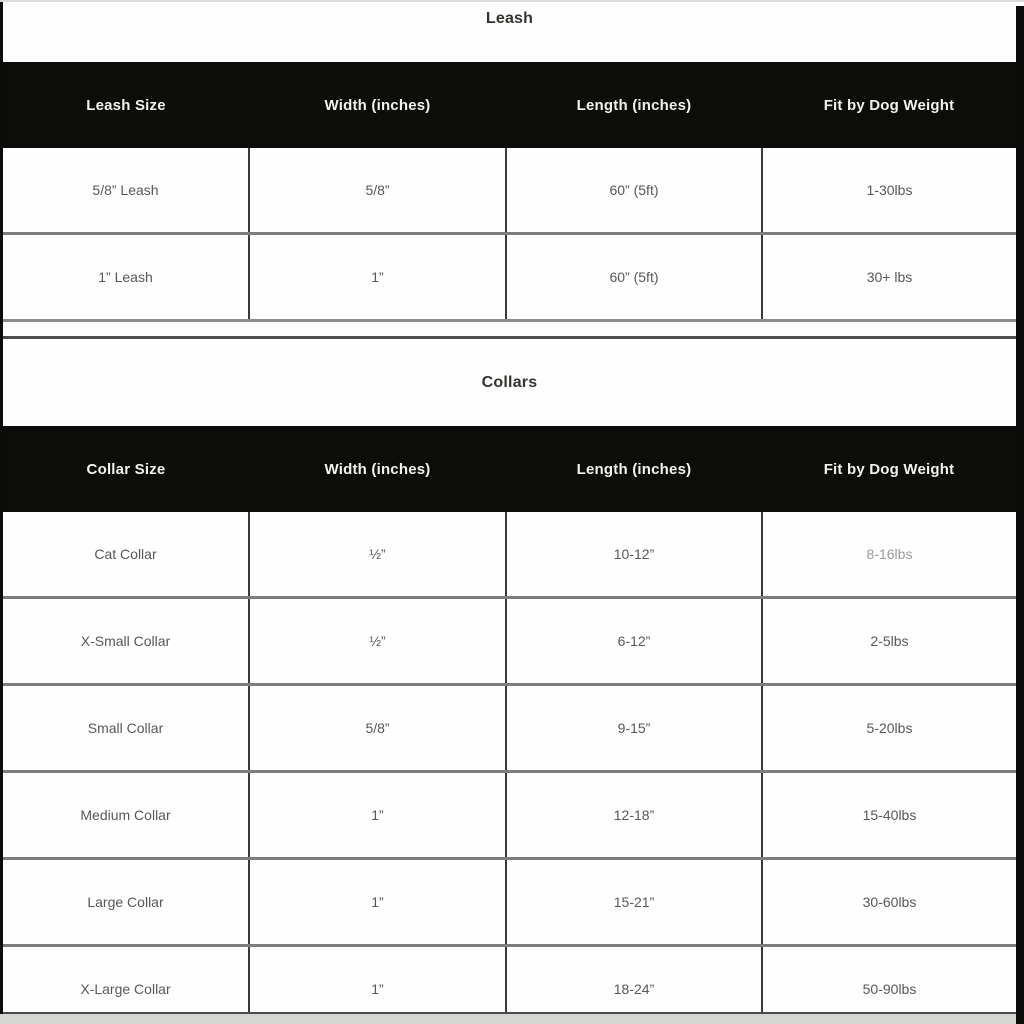 The height and width of the screenshot is (1024, 1024). Describe the element at coordinates (509, 382) in the screenshot. I see `collars-section-title: Collars` at that location.